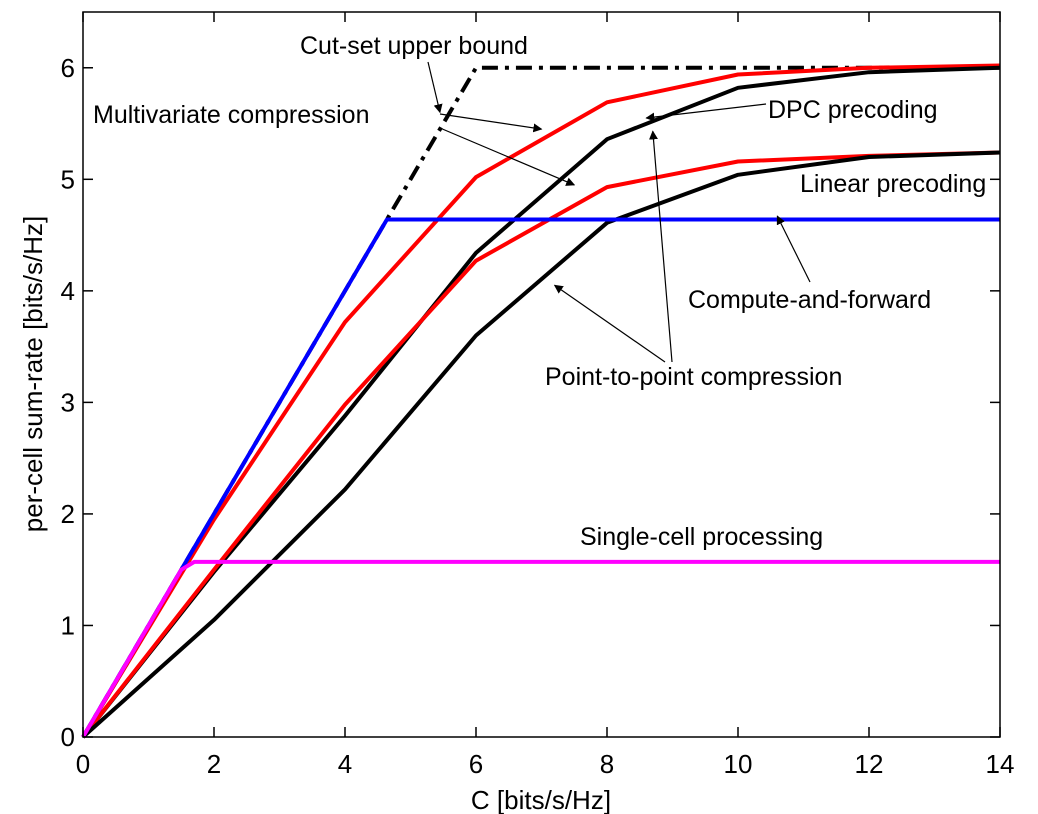 The width and height of the screenshot is (1038, 814). What do you see at coordinates (68, 737) in the screenshot?
I see `y-tick-label: 0` at bounding box center [68, 737].